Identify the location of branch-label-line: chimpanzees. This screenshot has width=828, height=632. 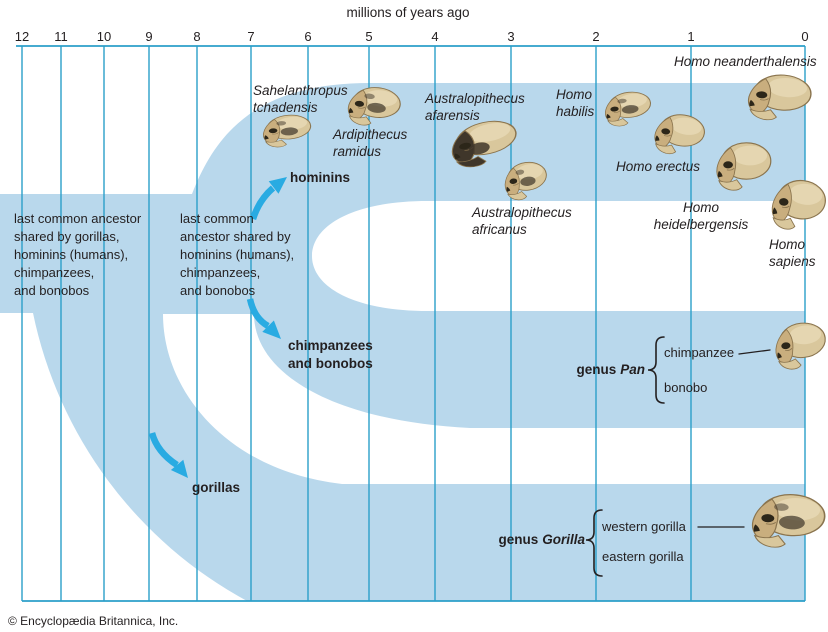
(330, 345).